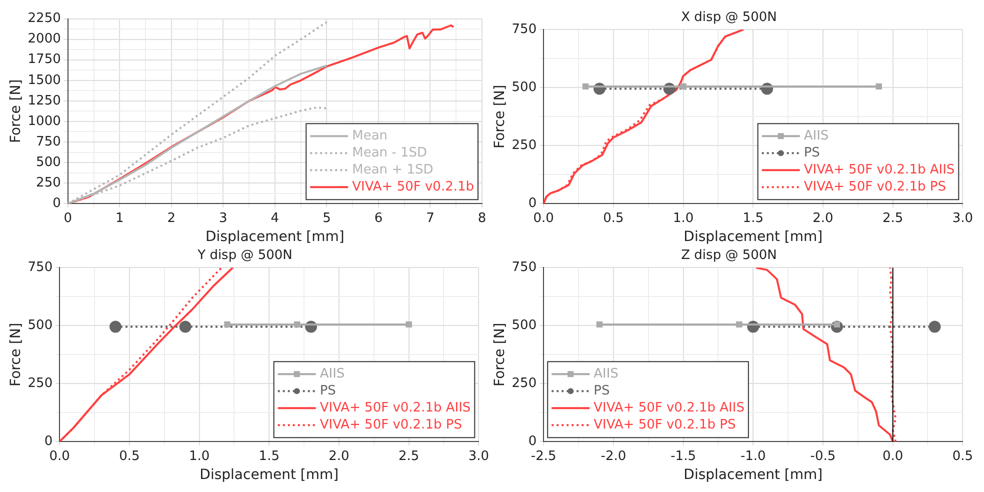 The height and width of the screenshot is (492, 984). What do you see at coordinates (430, 218) in the screenshot?
I see `x-tick-label: 7` at bounding box center [430, 218].